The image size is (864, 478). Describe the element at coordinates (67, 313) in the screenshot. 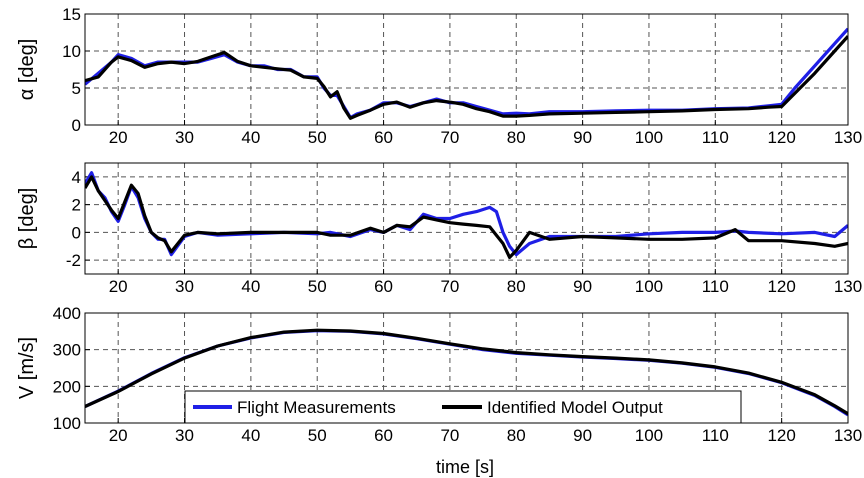

I see `y-tick-label: 400` at that location.